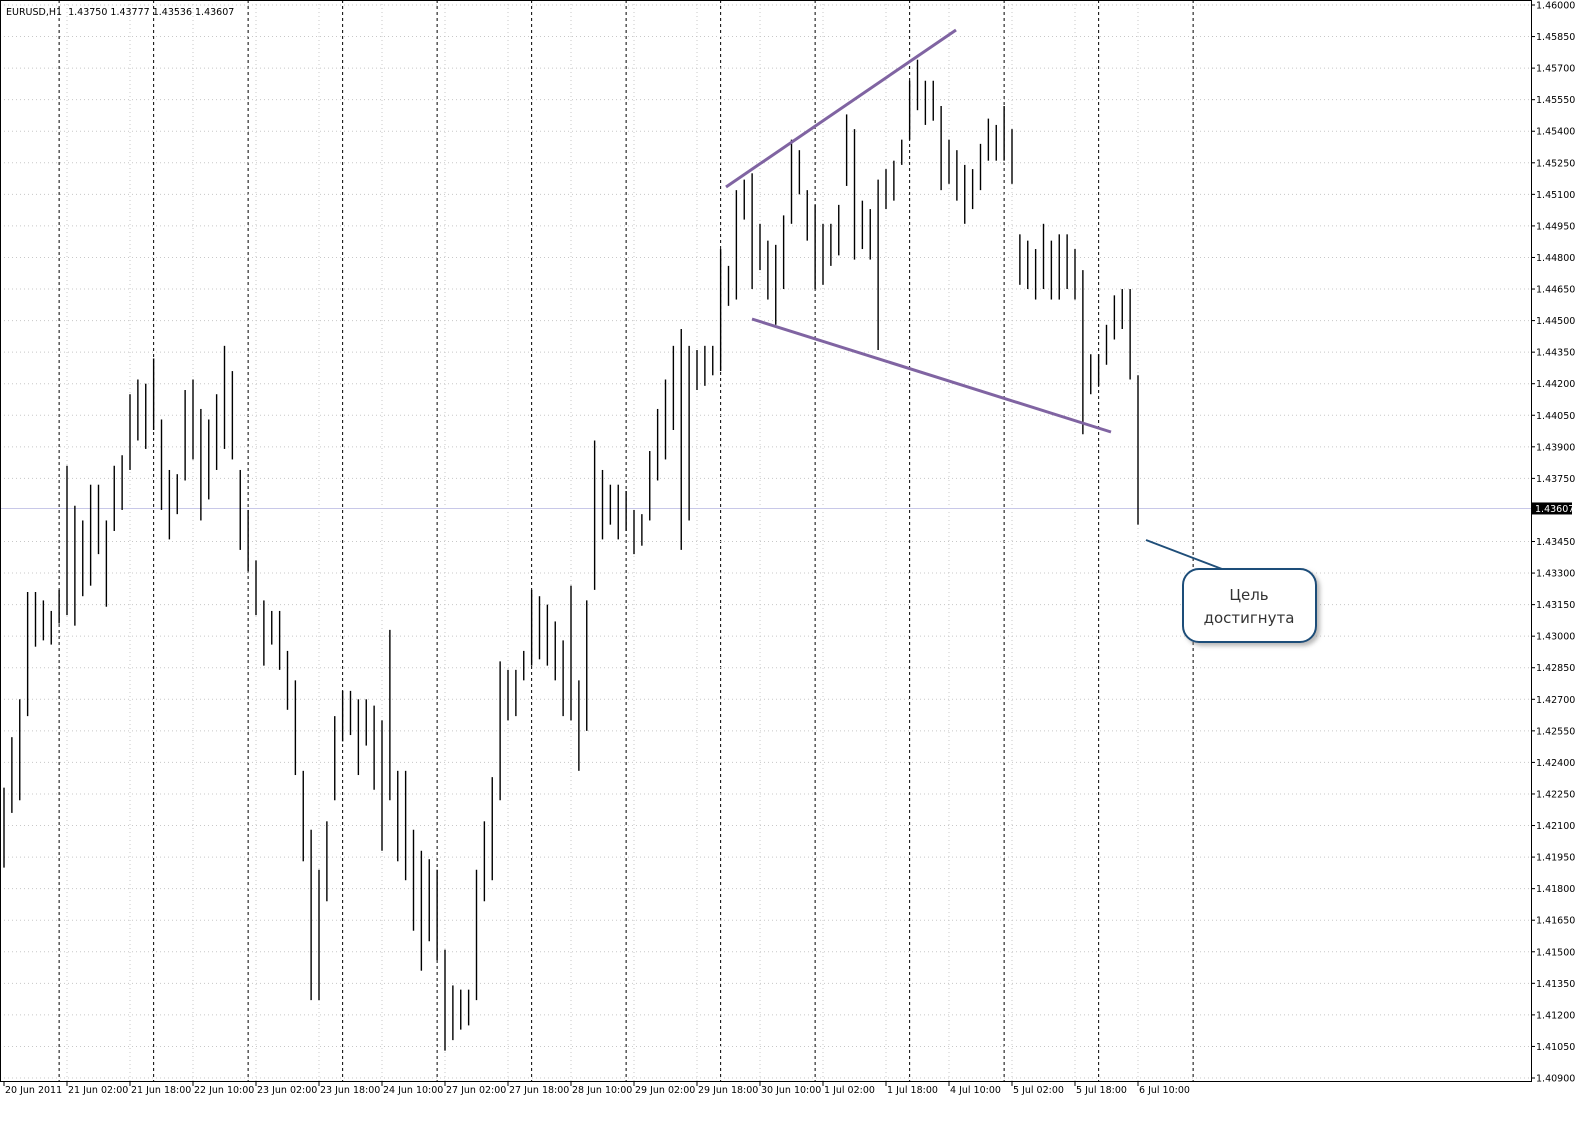 This screenshot has width=1596, height=1124. I want to click on y-tick-label: 1.43450, so click(1555, 542).